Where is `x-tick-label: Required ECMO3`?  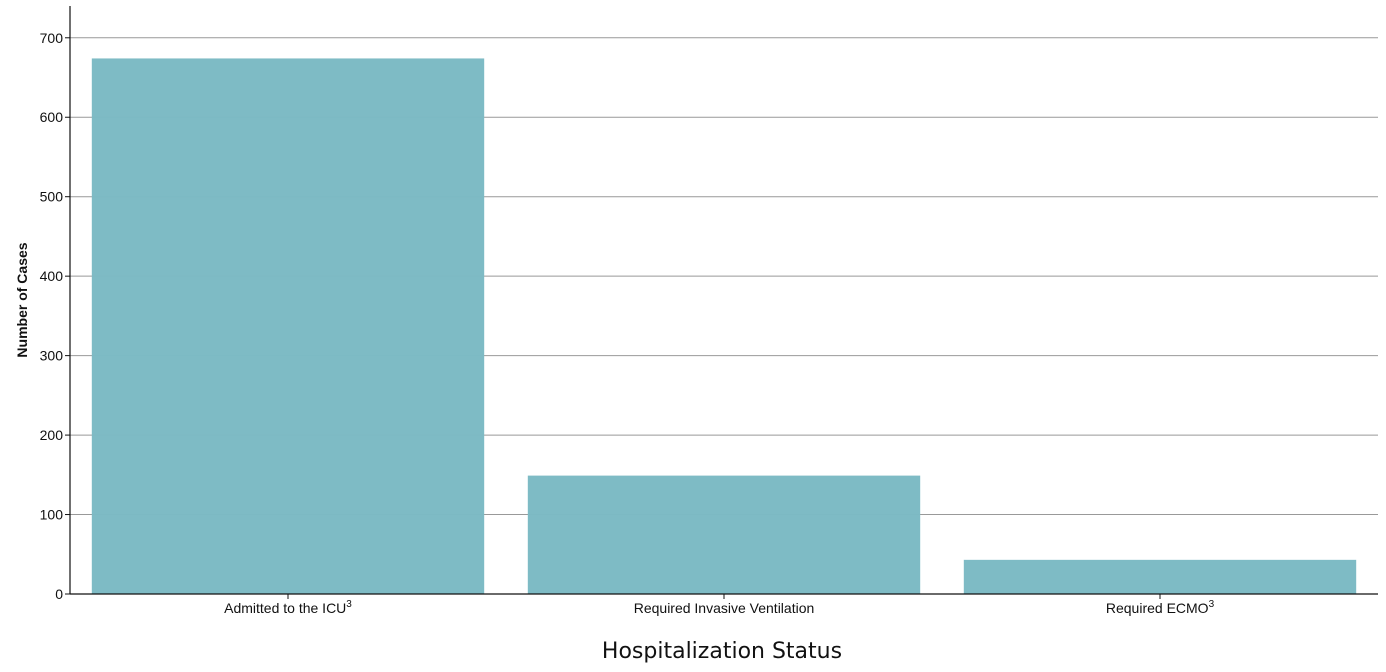 x-tick-label: Required ECMO3 is located at coordinates (1160, 607).